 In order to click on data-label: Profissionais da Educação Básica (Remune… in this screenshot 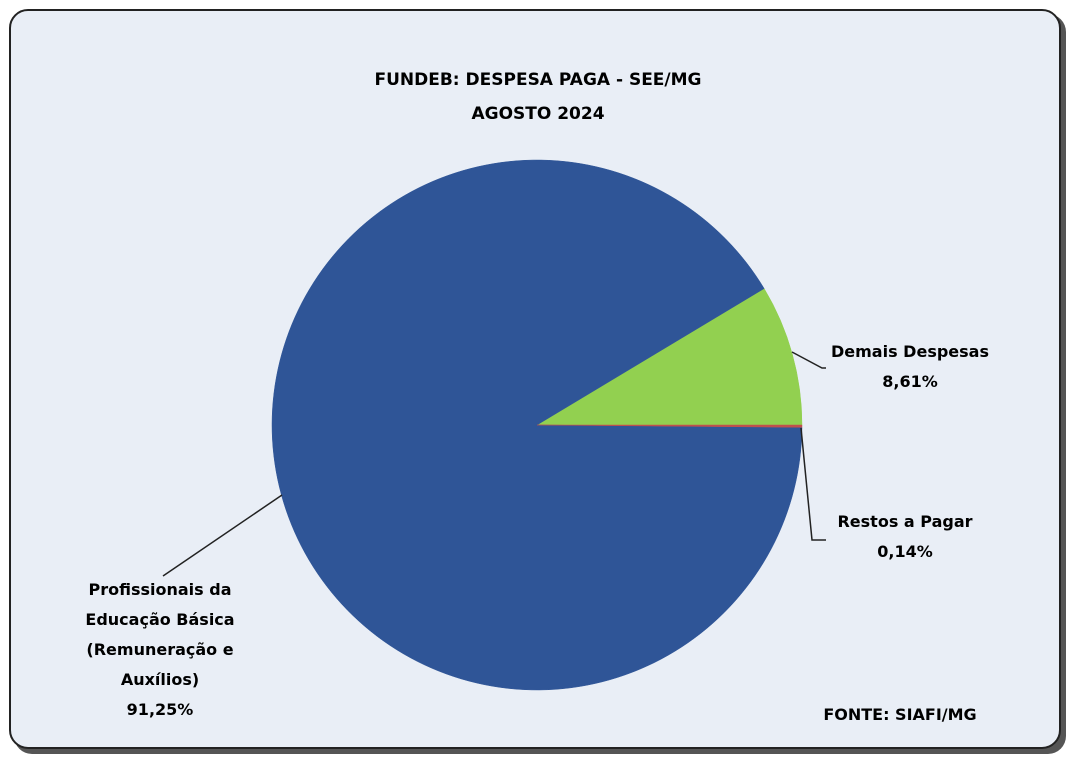, I will do `click(160, 649)`.